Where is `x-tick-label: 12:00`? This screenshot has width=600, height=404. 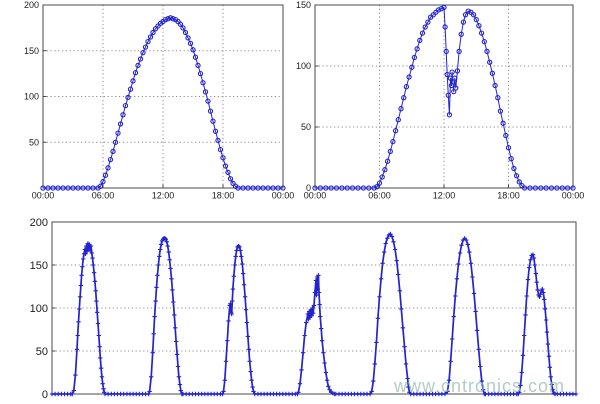 x-tick-label: 12:00 is located at coordinates (444, 195).